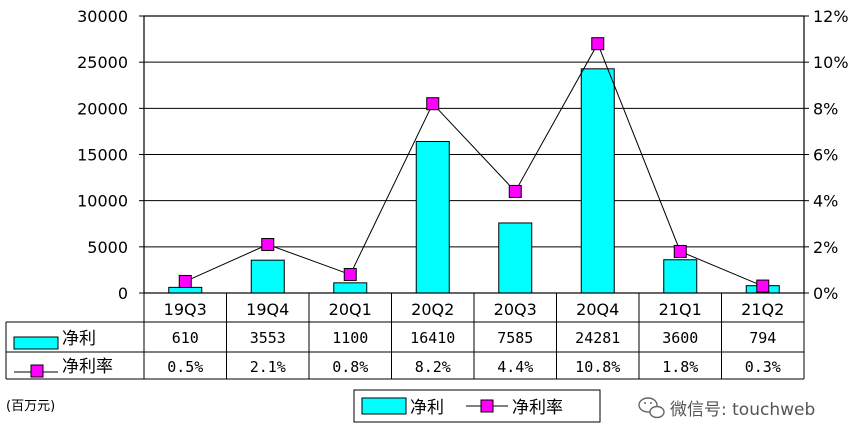  Describe the element at coordinates (680, 309) in the screenshot. I see `category-label: 21Q1` at that location.